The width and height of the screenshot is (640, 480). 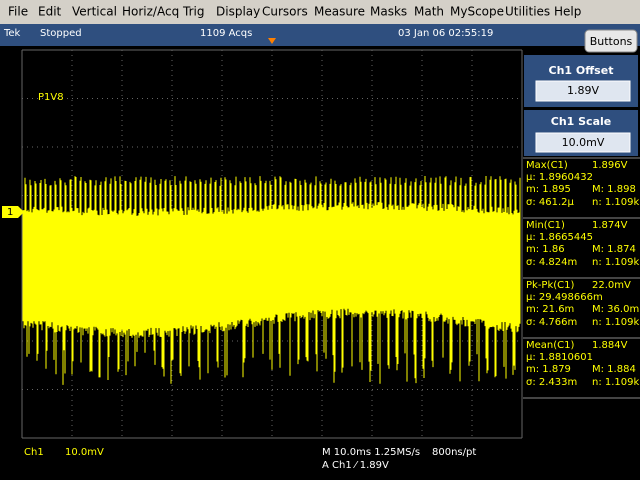 I want to click on scale-value-box, so click(x=583, y=142).